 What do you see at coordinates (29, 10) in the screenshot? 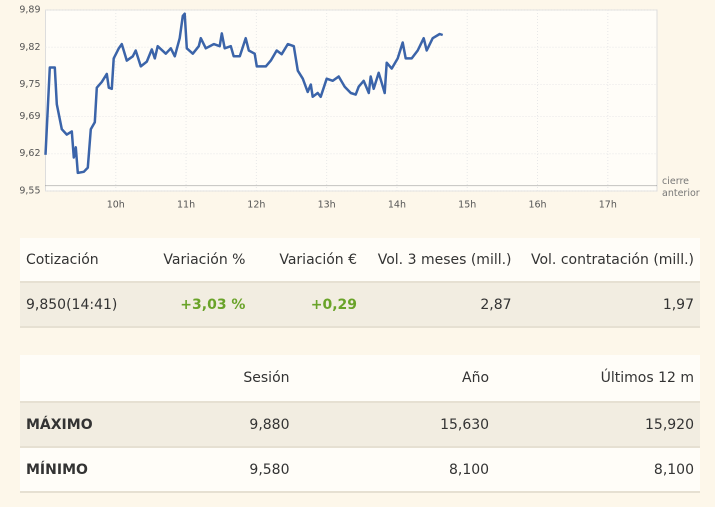
I see `y-tick-label: 9,89` at bounding box center [29, 10].